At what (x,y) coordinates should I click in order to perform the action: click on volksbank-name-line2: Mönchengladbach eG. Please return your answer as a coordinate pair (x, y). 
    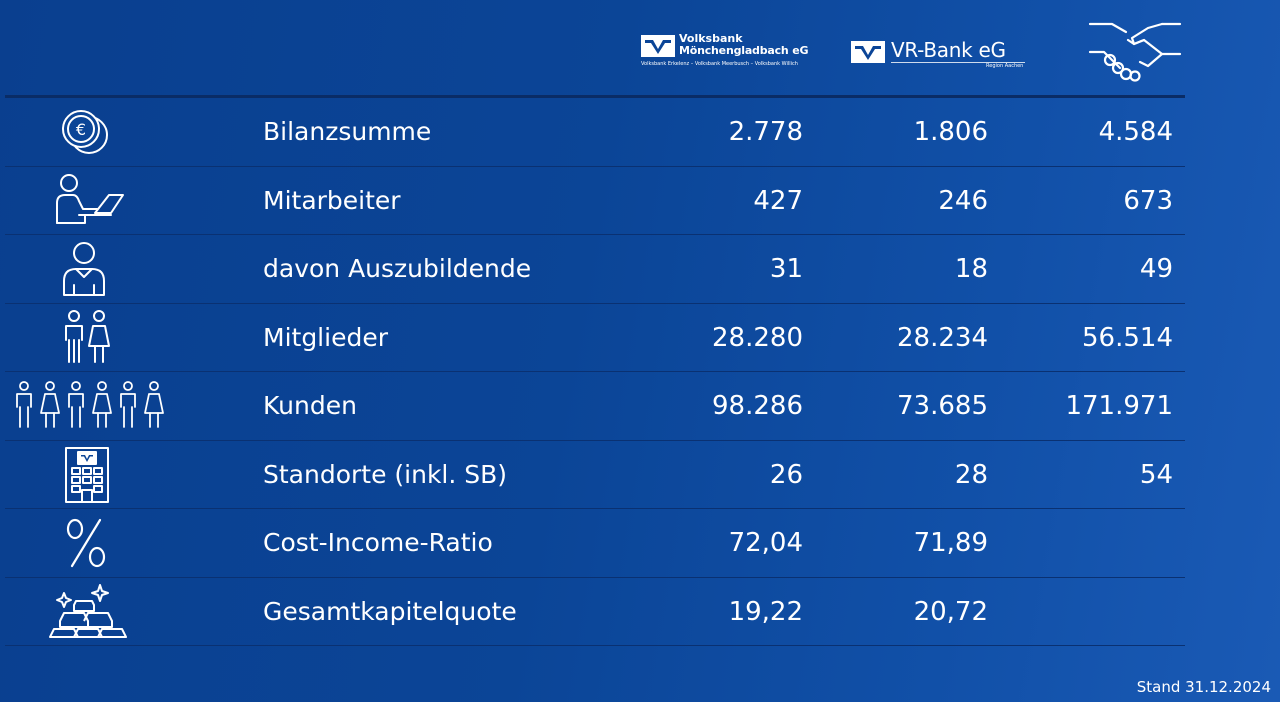
    Looking at the image, I should click on (744, 50).